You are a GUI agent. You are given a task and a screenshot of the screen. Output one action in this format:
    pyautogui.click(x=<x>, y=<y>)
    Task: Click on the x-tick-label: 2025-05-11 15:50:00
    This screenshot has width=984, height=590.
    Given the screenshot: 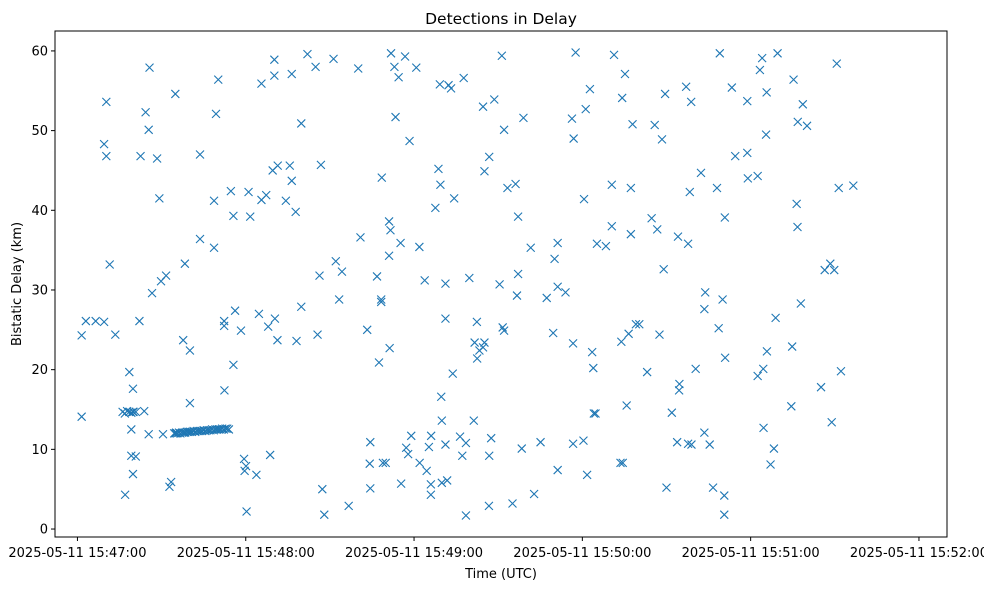 What is the action you would take?
    pyautogui.click(x=582, y=553)
    